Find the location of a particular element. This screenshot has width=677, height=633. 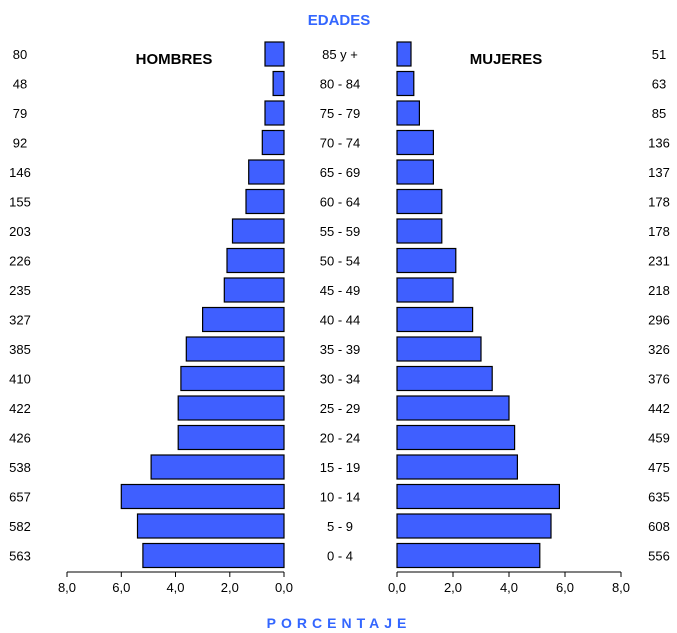

male-count-label: 385 is located at coordinates (20, 349).